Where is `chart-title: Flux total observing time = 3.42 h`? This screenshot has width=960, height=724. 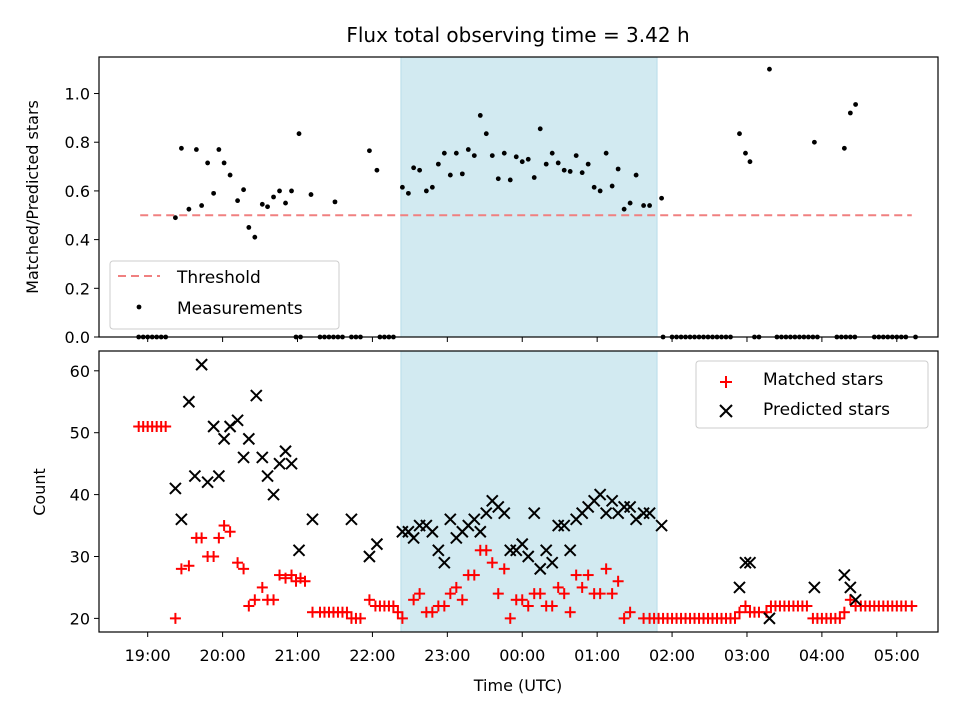
chart-title: Flux total observing time = 3.42 h is located at coordinates (517, 35).